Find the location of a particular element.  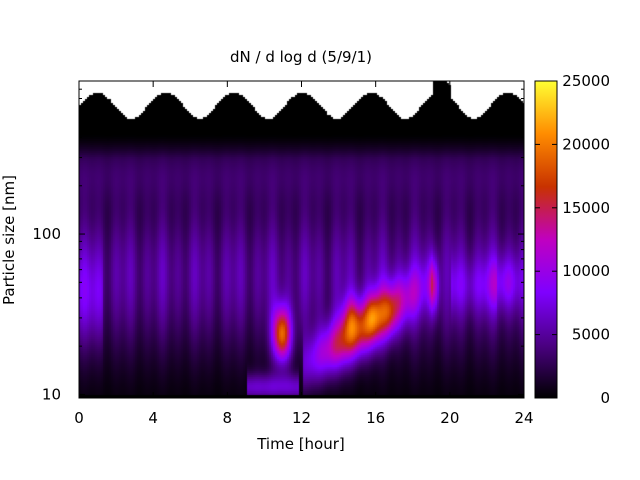

x-tick-label: 24 is located at coordinates (523, 418).